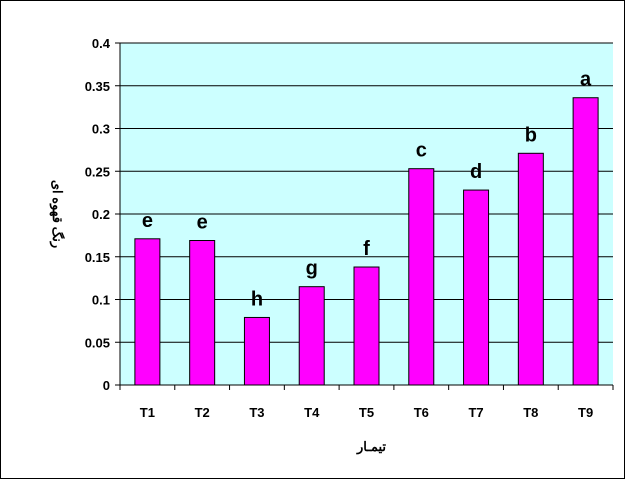 The height and width of the screenshot is (480, 625). I want to click on y-tick-label: 0.2, so click(101, 214).